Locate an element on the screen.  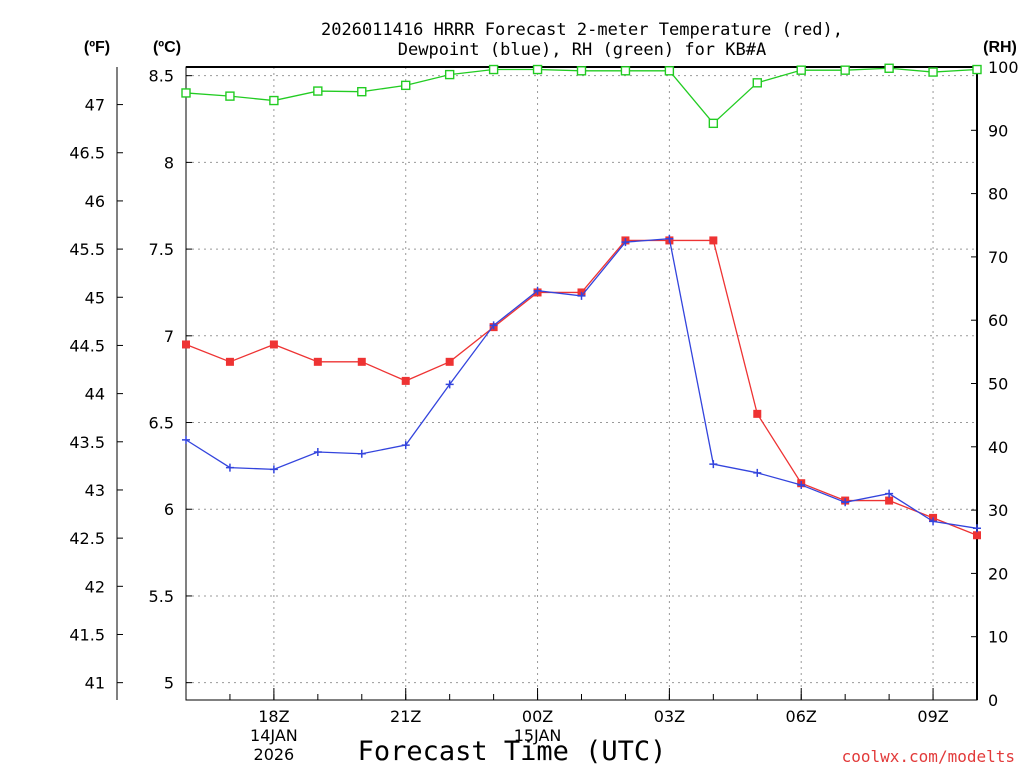
celsius-tick-label: 5.5 is located at coordinates (161, 596).